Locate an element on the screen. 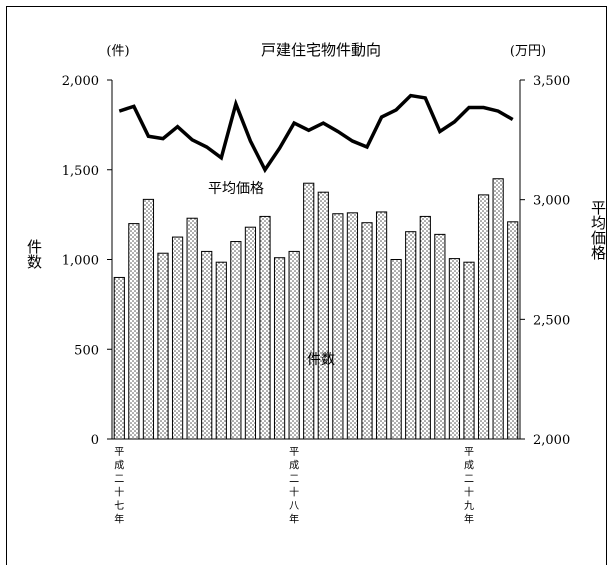 This screenshot has height=569, width=614. era-label: 平成二十八年 is located at coordinates (294, 486).